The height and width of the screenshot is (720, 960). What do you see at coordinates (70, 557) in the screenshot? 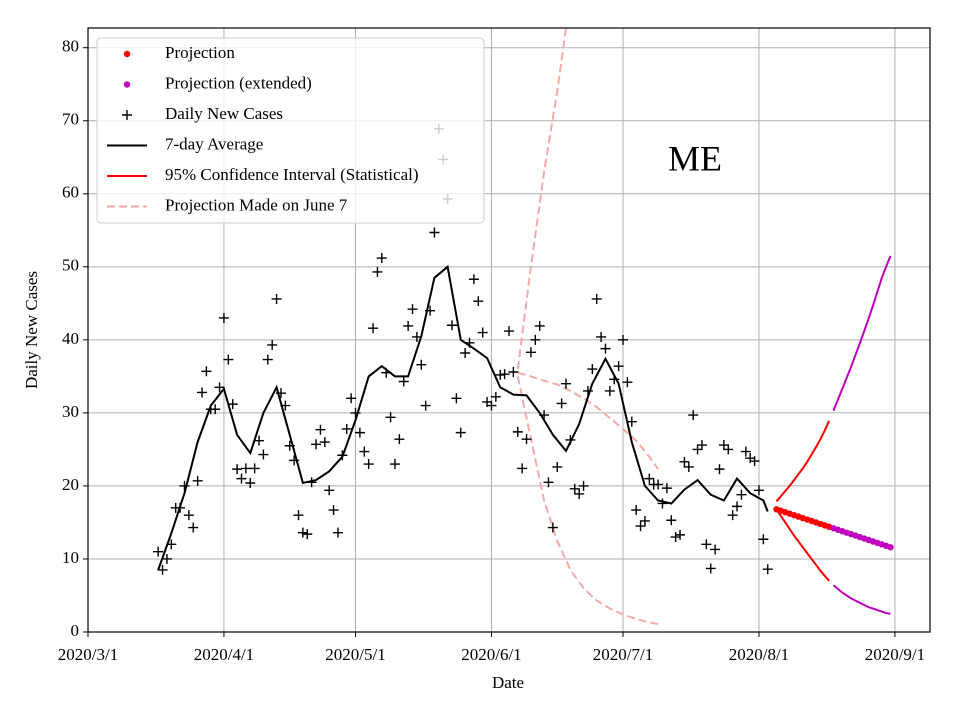
I see `y-tick-label: 10` at bounding box center [70, 557].